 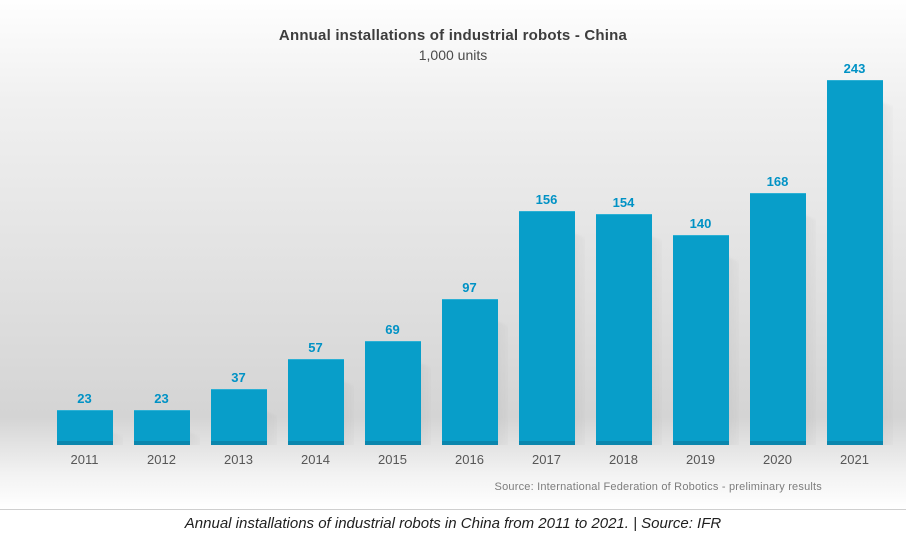 I want to click on bar-2021, so click(x=854, y=262).